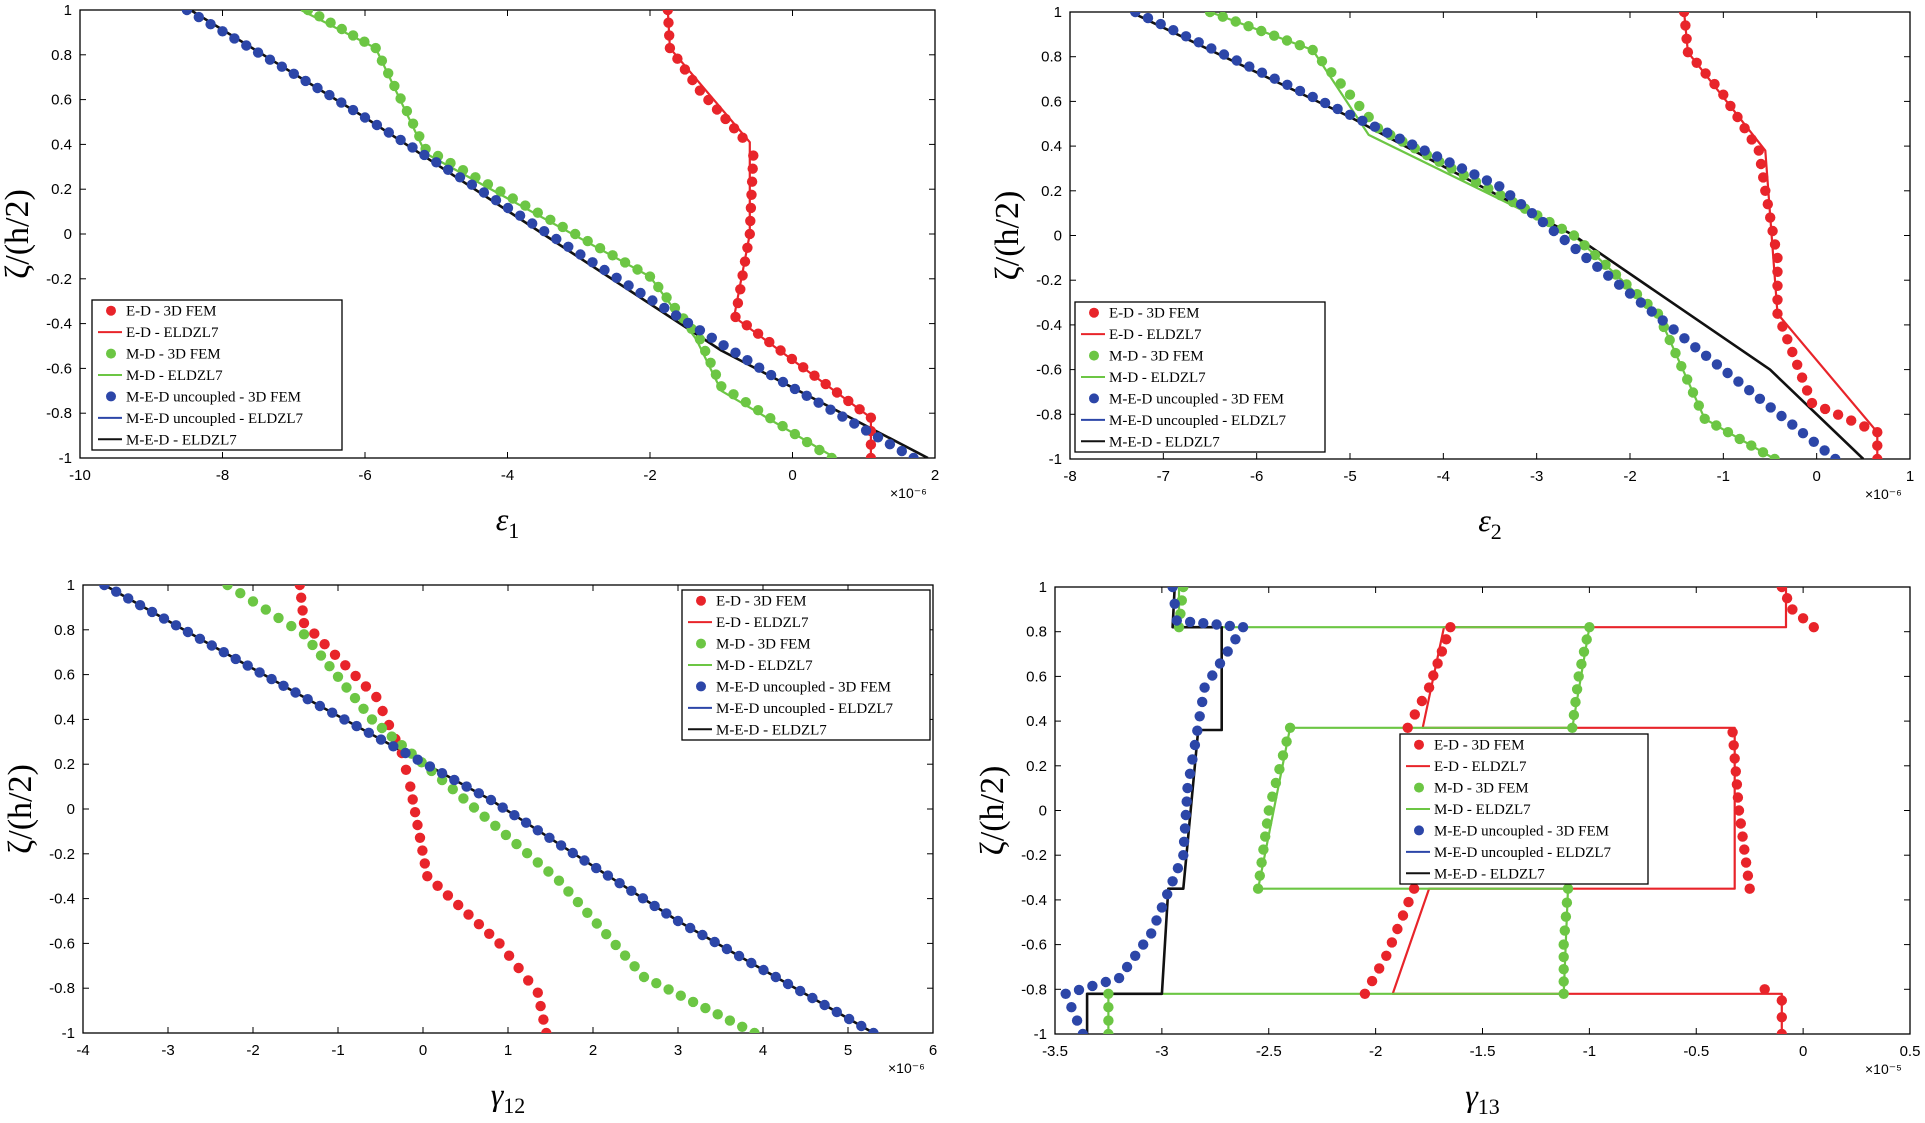 The image size is (1925, 1123). I want to click on y-tick-label: -0.4, so click(1034, 900).